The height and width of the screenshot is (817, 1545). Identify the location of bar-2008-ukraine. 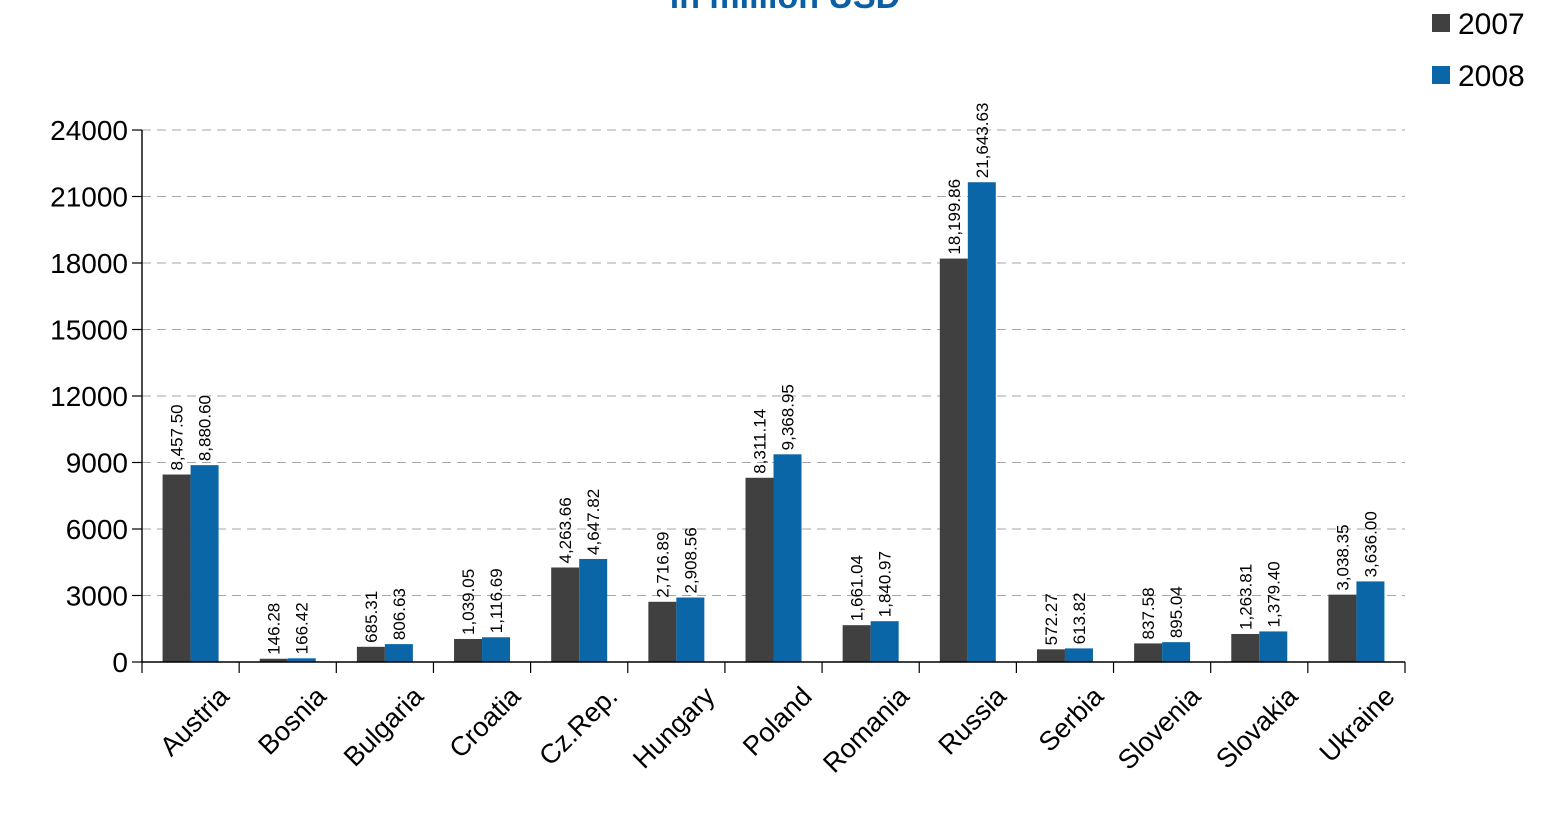
(1370, 621).